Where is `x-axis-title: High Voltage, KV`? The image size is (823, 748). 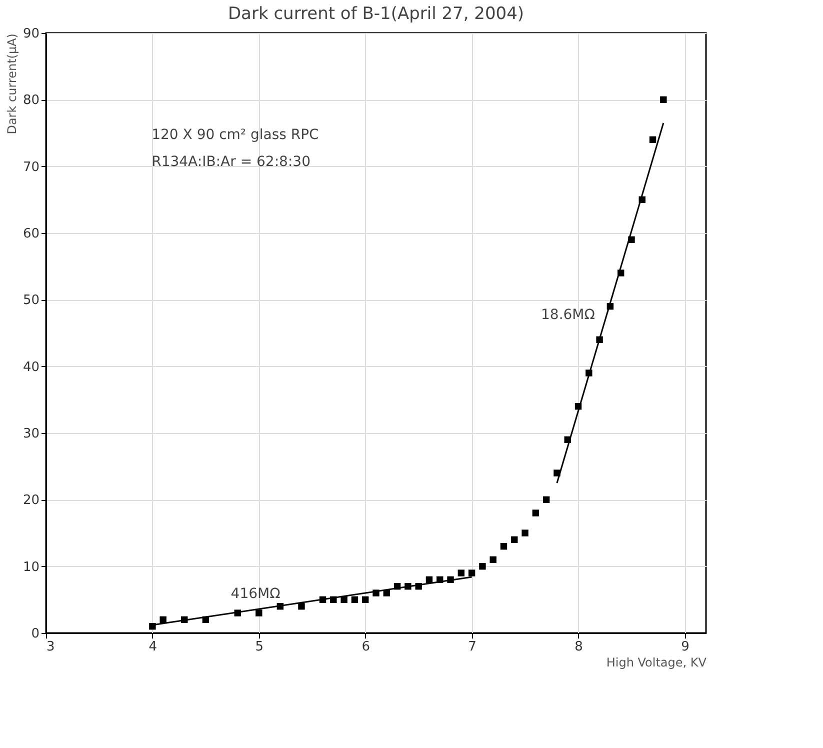 x-axis-title: High Voltage, KV is located at coordinates (657, 663).